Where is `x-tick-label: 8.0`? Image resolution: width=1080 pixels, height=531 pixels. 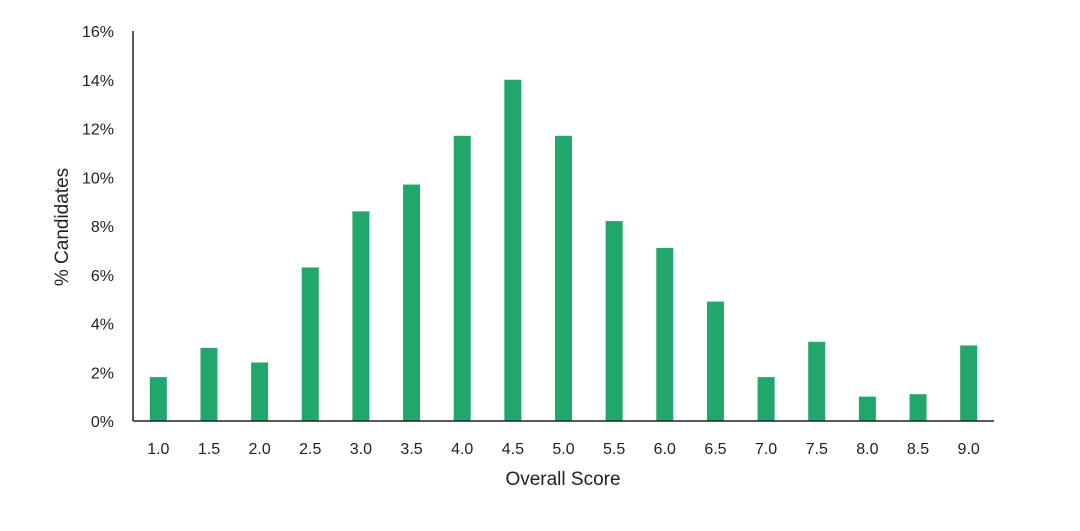 x-tick-label: 8.0 is located at coordinates (867, 449).